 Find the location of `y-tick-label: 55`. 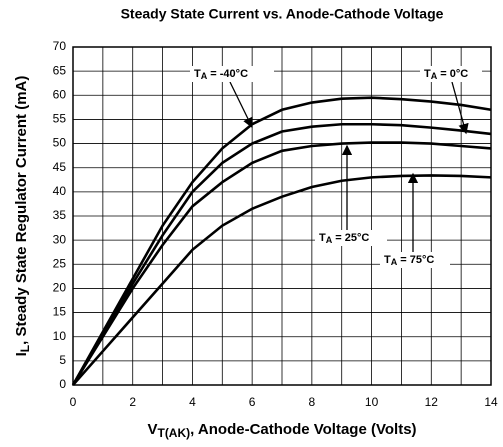

y-tick-label: 55 is located at coordinates (60, 119).